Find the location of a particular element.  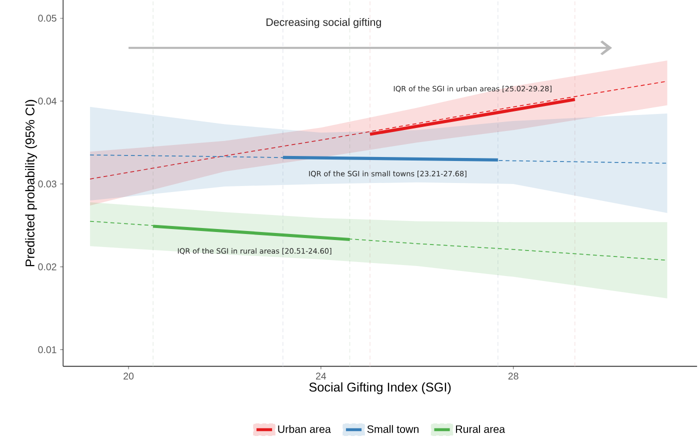

x-tick-label: 20 is located at coordinates (129, 376).